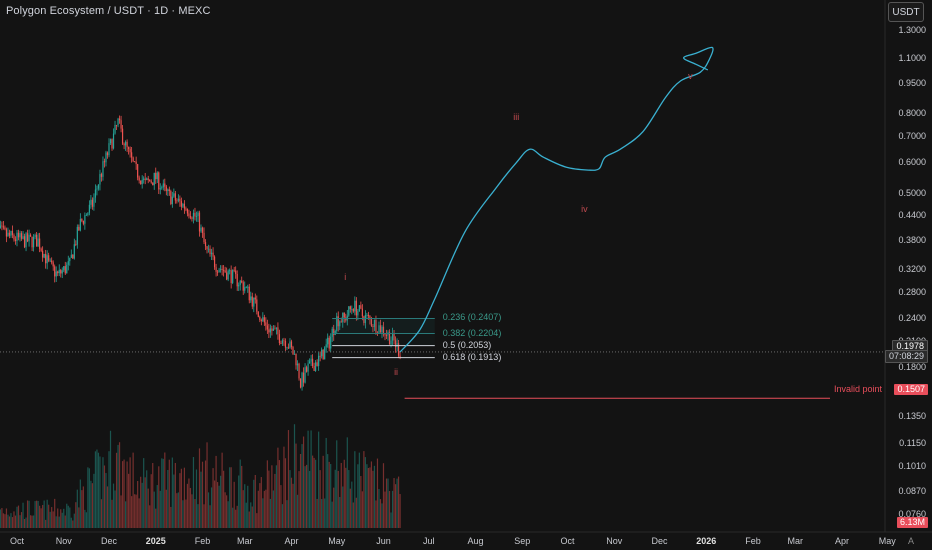 This screenshot has height=550, width=932. What do you see at coordinates (910, 541) in the screenshot?
I see `auto-scale-icon: A` at bounding box center [910, 541].